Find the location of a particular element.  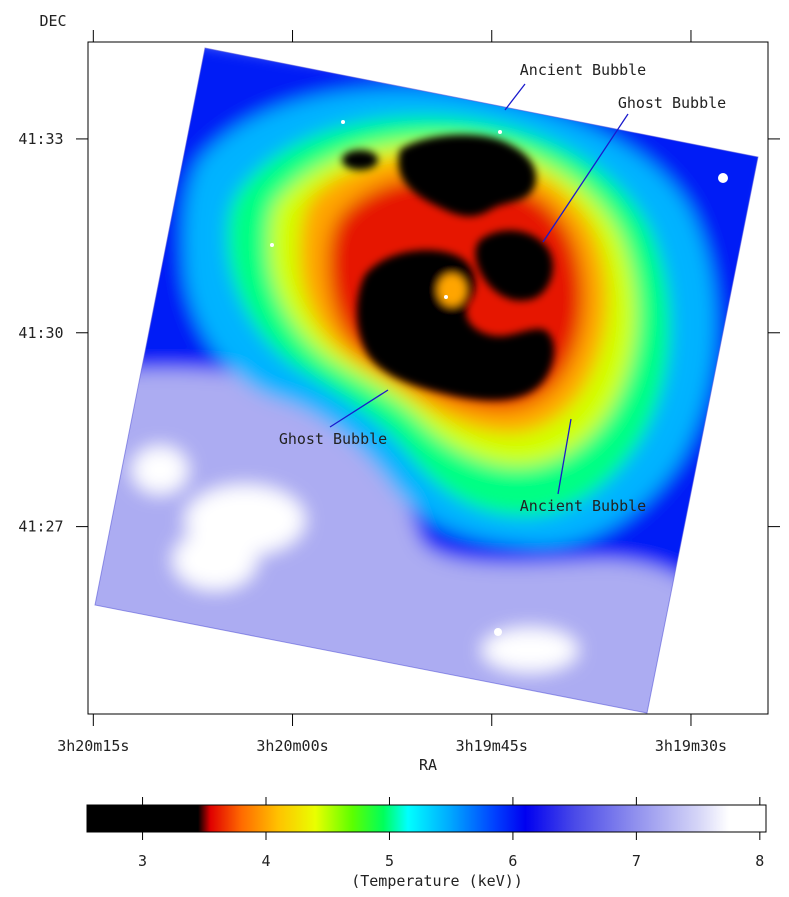

colorbar-tick-label: 3 is located at coordinates (142, 861).